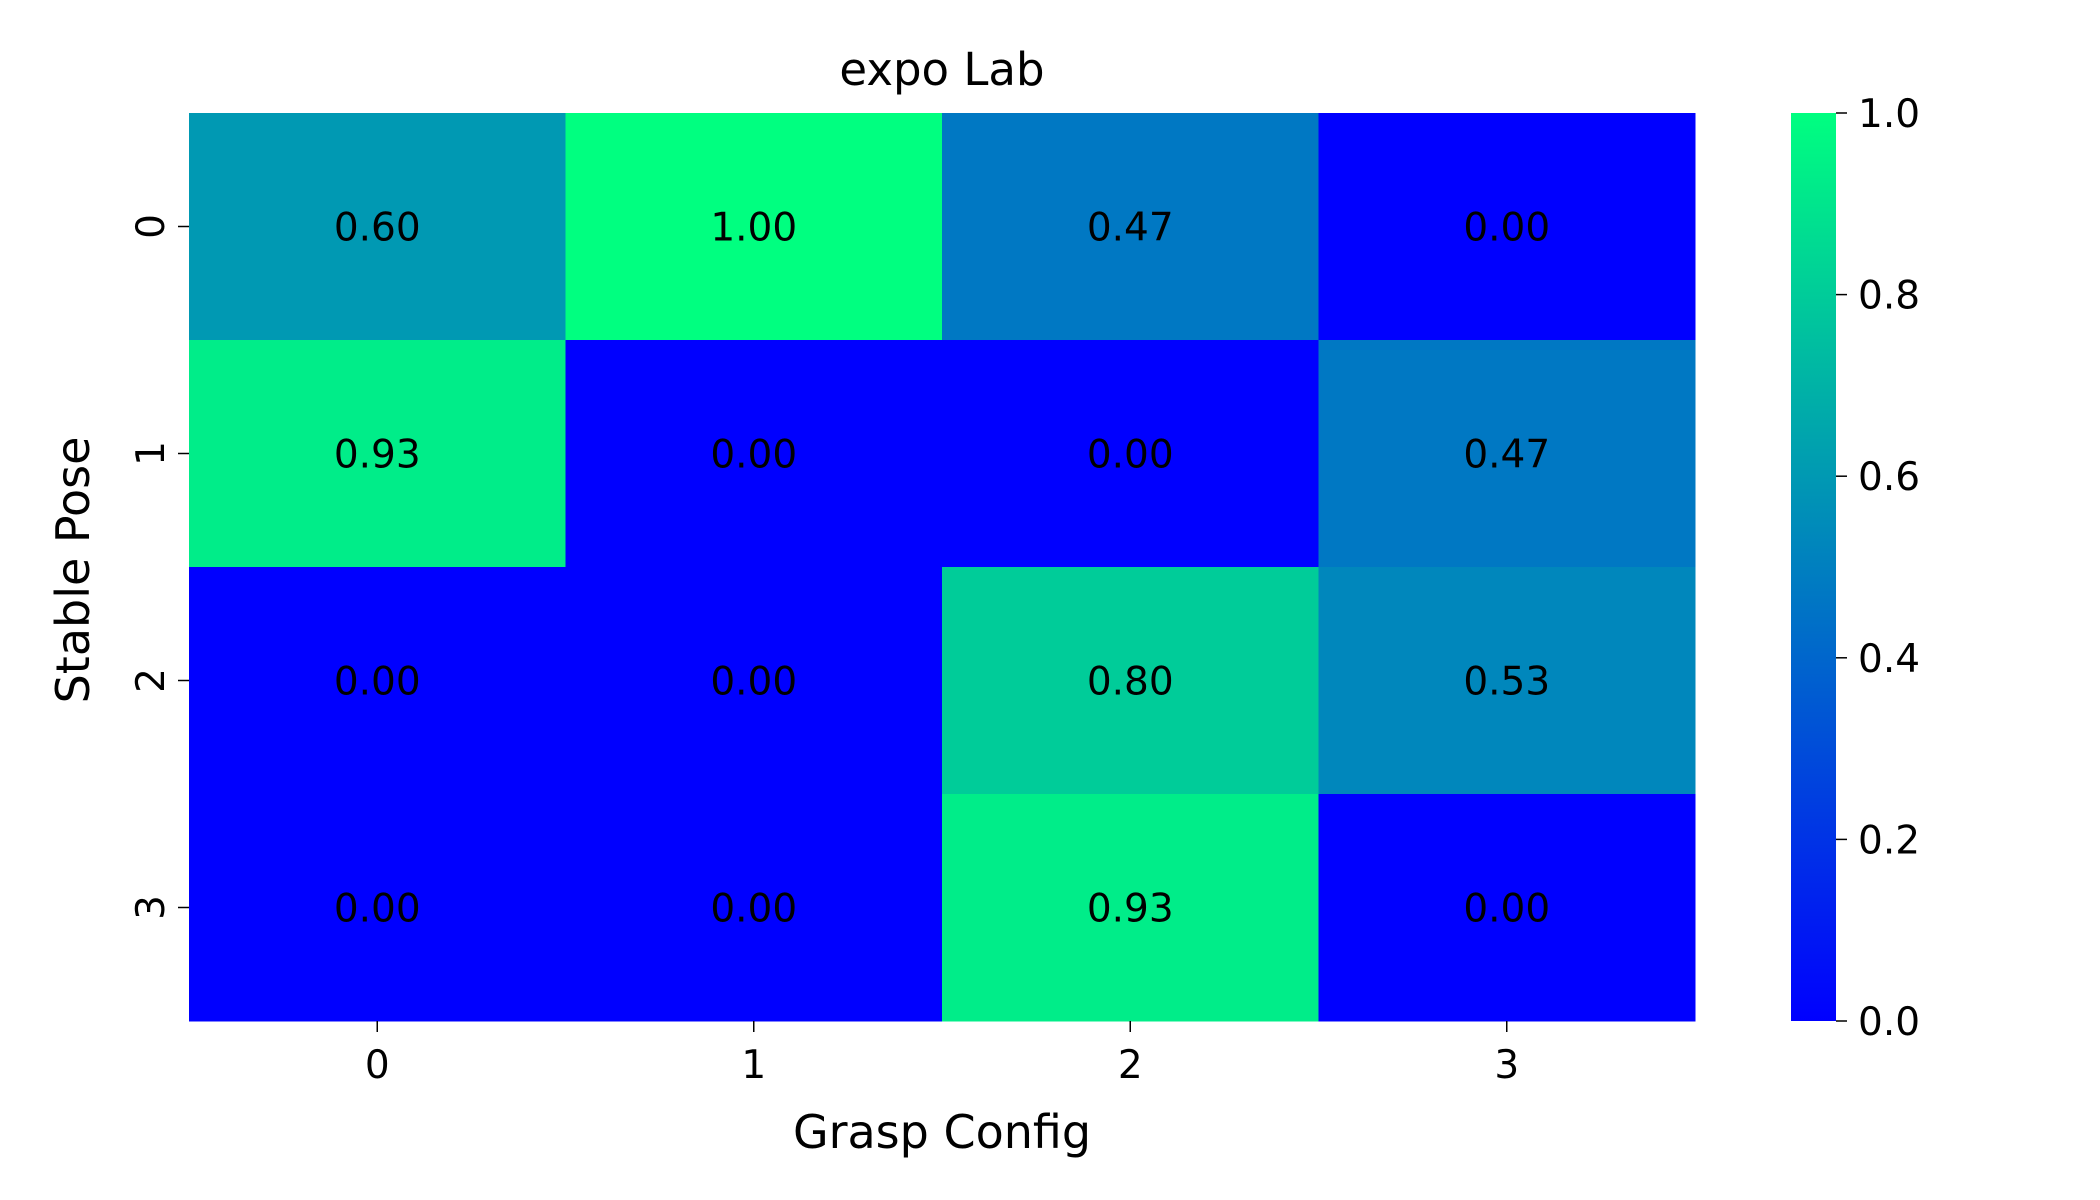  What do you see at coordinates (1889, 1022) in the screenshot?
I see `colorbar-tick-label-0: 0.0` at bounding box center [1889, 1022].